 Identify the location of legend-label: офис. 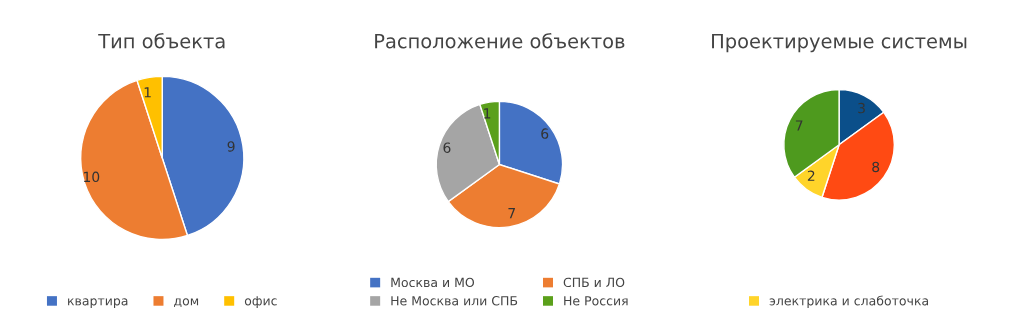
(260, 302).